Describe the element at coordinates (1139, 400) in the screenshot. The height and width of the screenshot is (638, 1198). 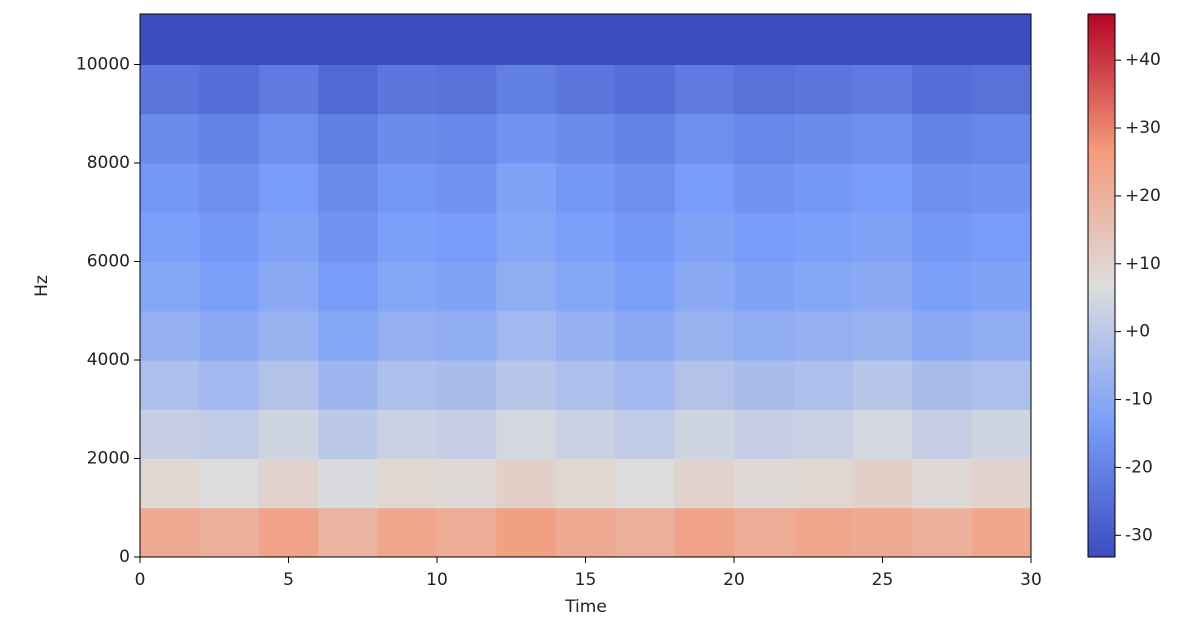
I see `colorbar-tick-label: -10` at that location.